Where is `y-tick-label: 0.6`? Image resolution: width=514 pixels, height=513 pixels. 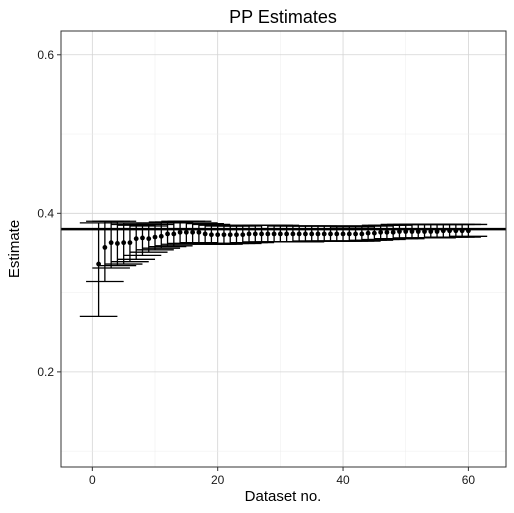
y-tick-label: 0.6 is located at coordinates (45, 55).